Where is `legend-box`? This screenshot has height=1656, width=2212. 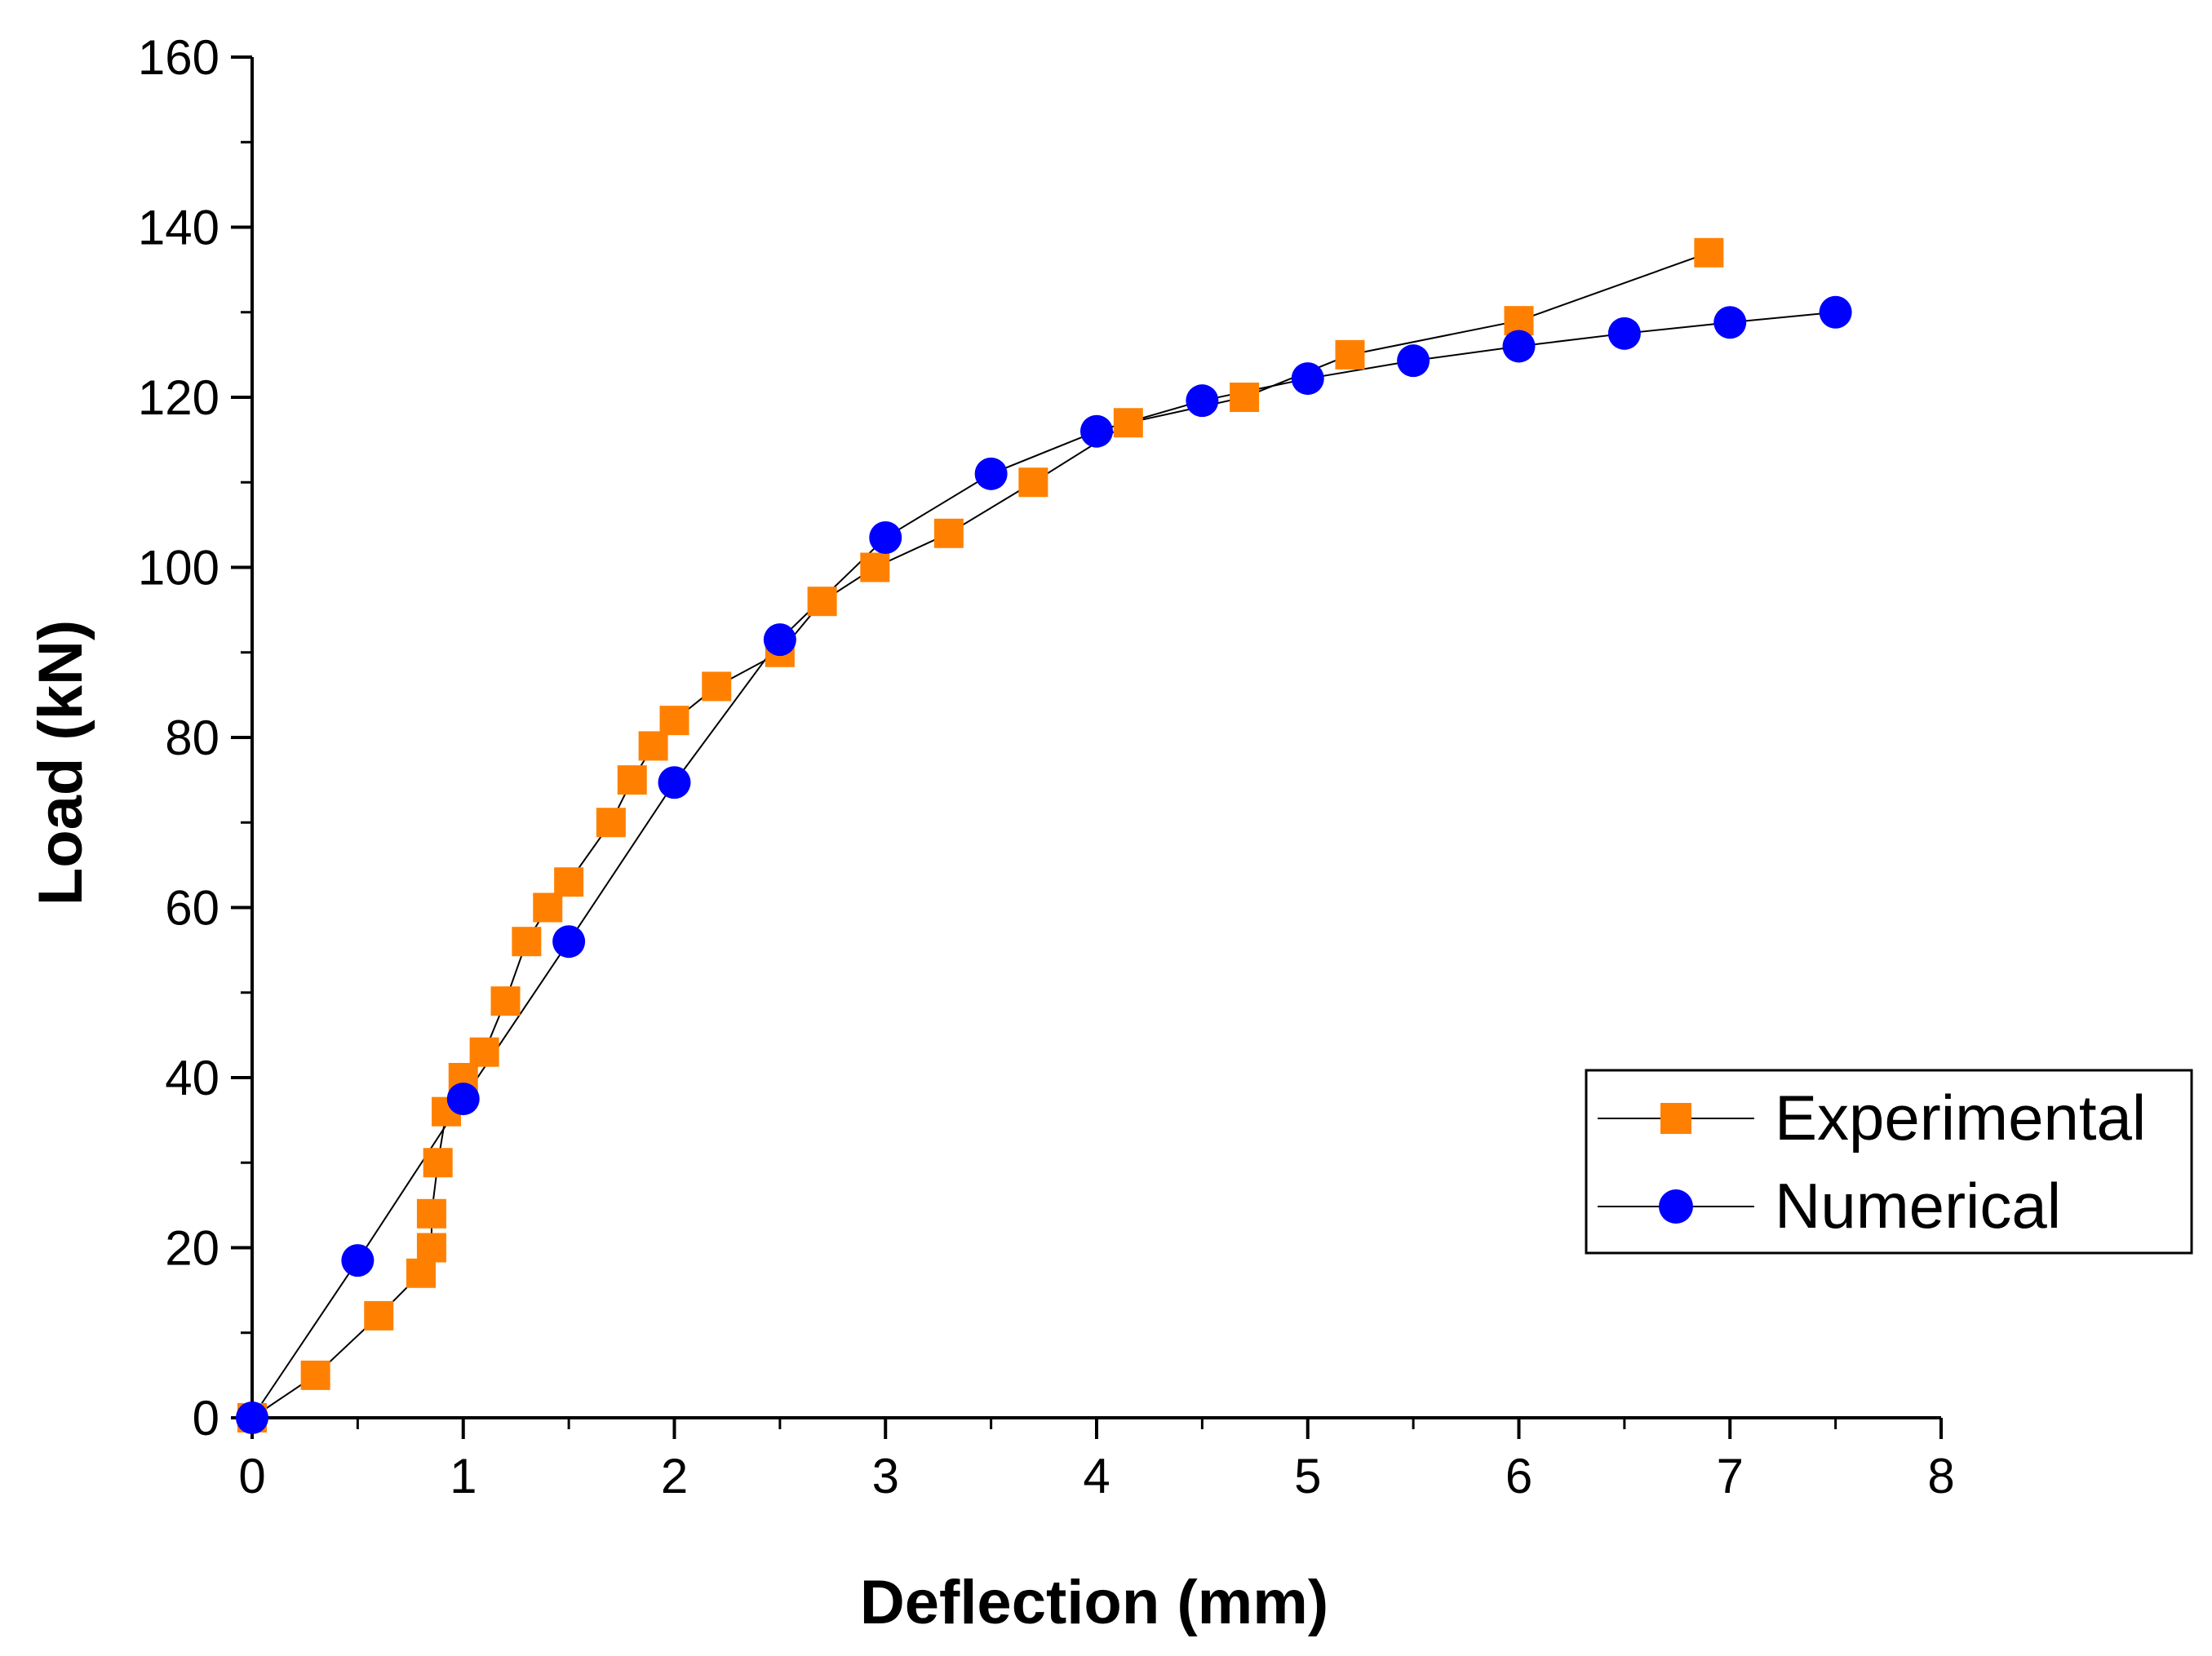
legend-box is located at coordinates (1889, 1162).